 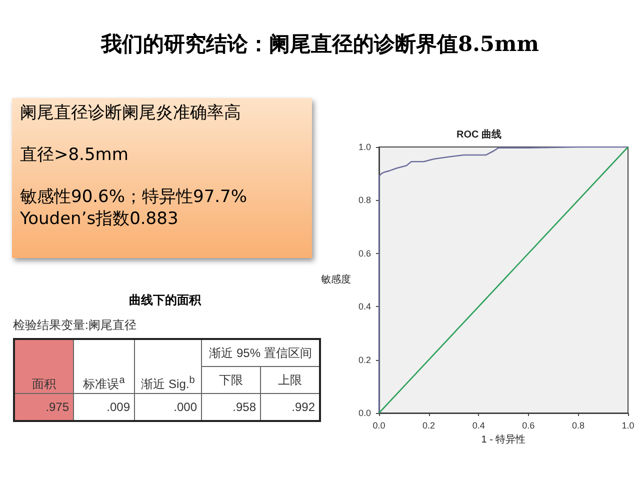 I want to click on text: 敏感性90.6%；特异性97.7%, so click(x=134, y=197).